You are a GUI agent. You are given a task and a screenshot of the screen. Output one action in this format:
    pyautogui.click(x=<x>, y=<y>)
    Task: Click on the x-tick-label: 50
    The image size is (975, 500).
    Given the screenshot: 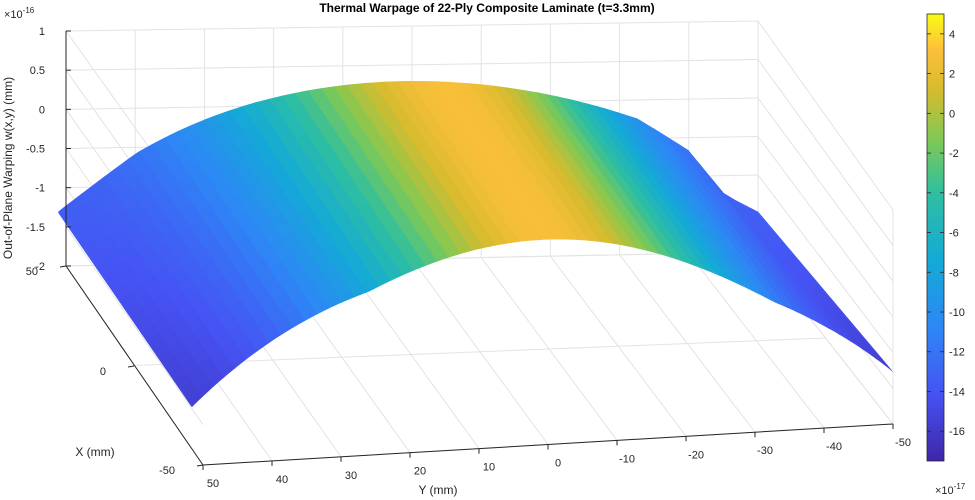 What is the action you would take?
    pyautogui.click(x=32, y=272)
    